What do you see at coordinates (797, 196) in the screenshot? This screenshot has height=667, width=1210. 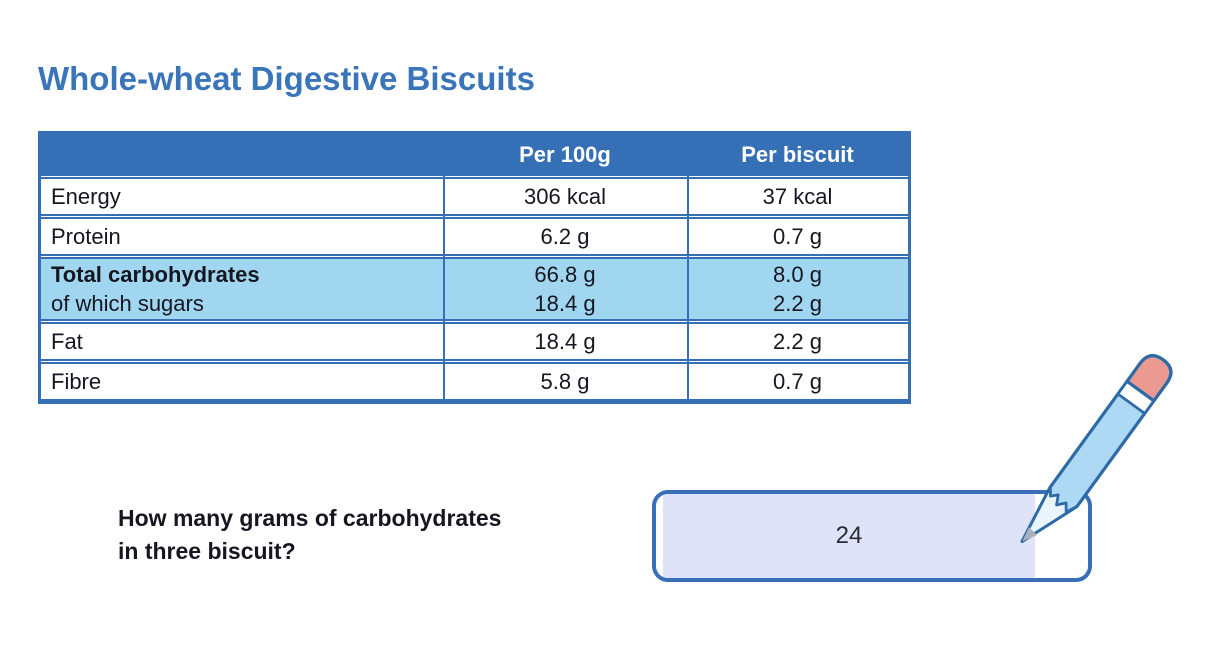 I see `per-biscuit-value: 37 kcal` at bounding box center [797, 196].